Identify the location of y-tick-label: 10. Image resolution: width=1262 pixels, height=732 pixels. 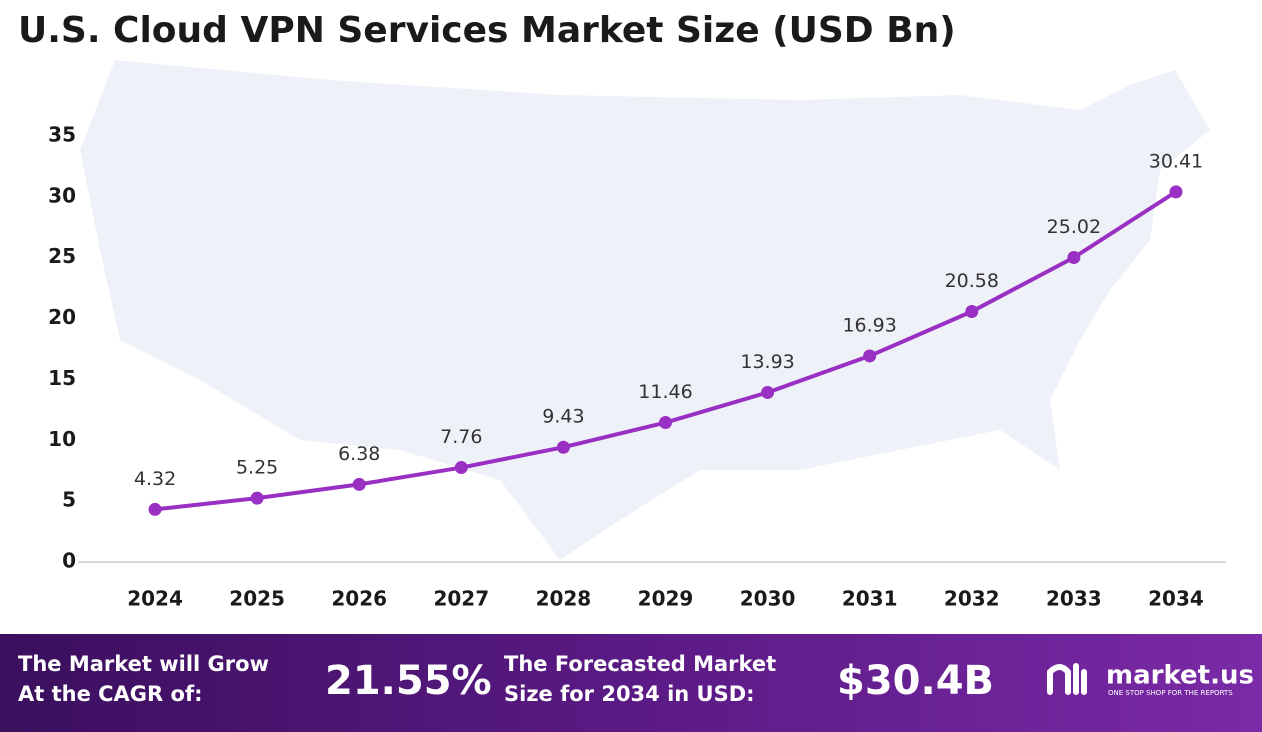
(62, 439).